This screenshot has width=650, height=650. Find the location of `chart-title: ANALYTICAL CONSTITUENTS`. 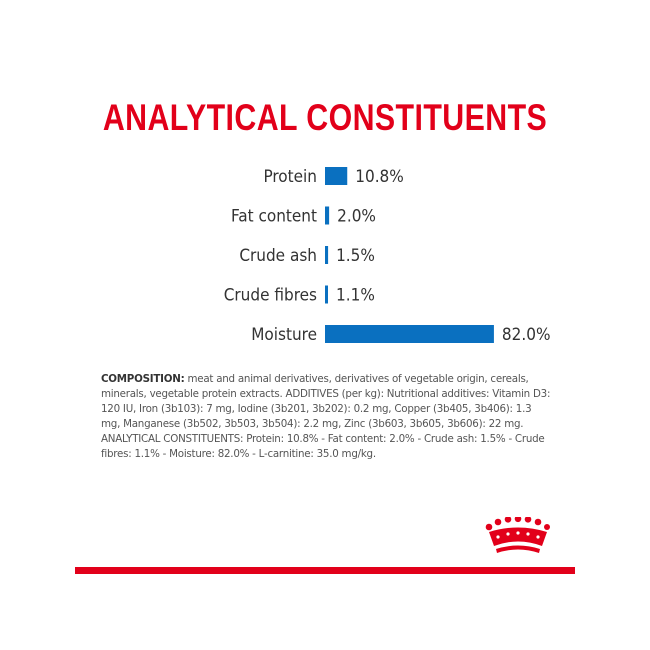

chart-title: ANALYTICAL CONSTITUENTS is located at coordinates (325, 117).